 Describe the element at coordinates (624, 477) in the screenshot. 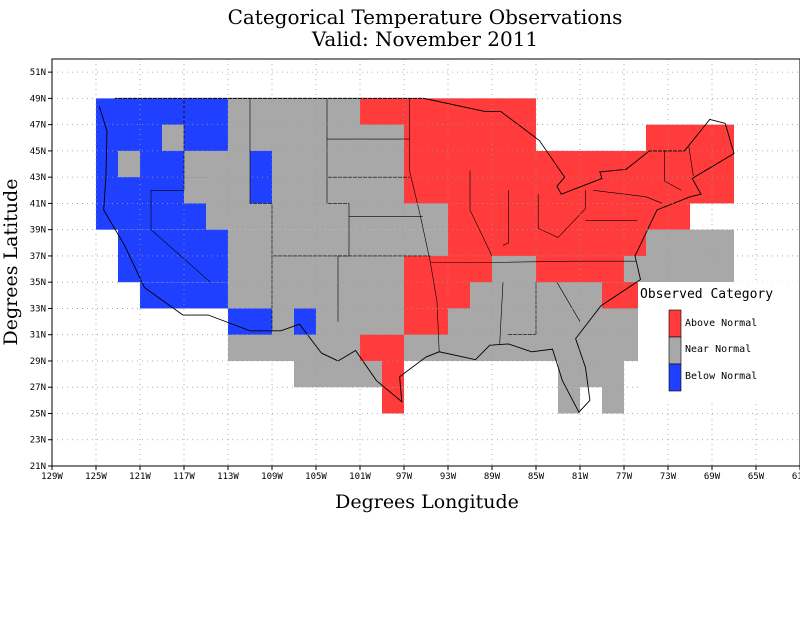

I see `x-tick-label: 77W` at that location.